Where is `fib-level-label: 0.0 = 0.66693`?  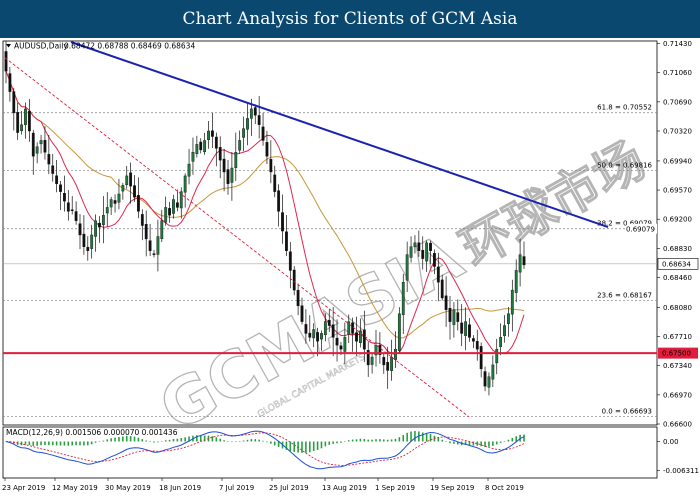 fib-level-label: 0.0 = 0.66693 is located at coordinates (627, 412).